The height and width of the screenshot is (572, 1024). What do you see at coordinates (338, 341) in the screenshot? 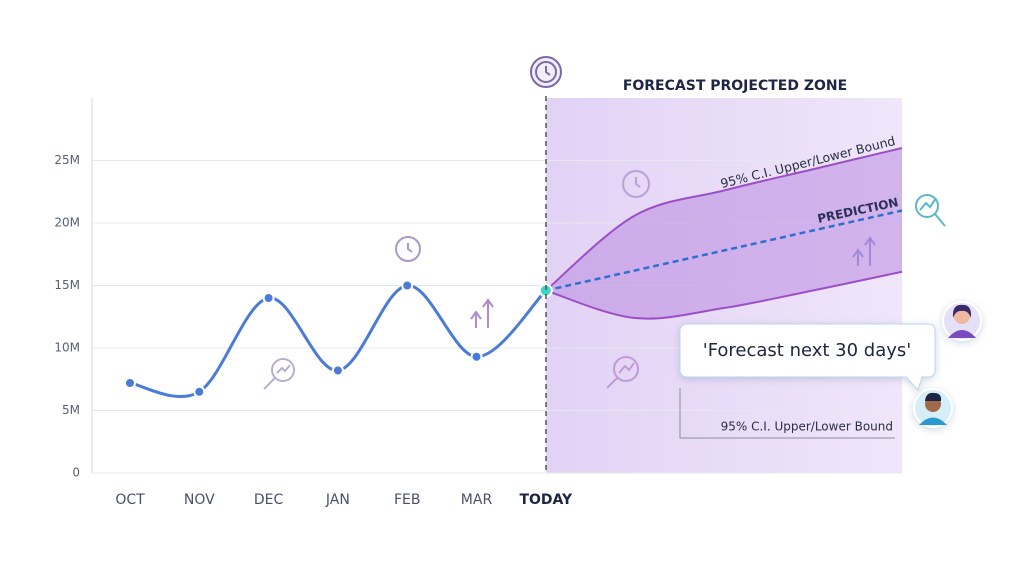
I see `history-line` at bounding box center [338, 341].